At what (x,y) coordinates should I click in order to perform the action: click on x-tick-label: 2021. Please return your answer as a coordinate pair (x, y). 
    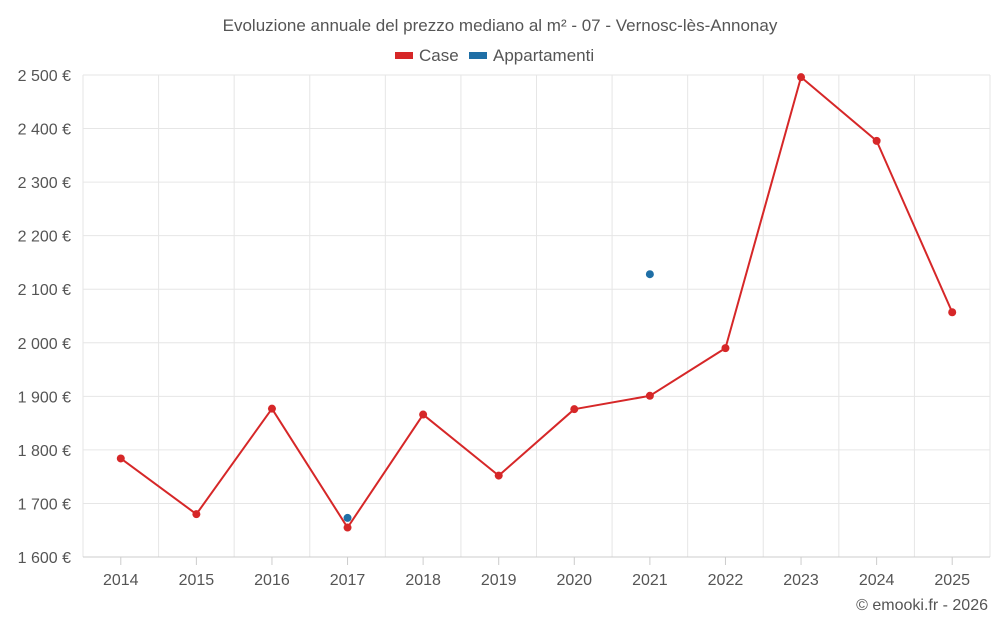
    Looking at the image, I should click on (650, 580).